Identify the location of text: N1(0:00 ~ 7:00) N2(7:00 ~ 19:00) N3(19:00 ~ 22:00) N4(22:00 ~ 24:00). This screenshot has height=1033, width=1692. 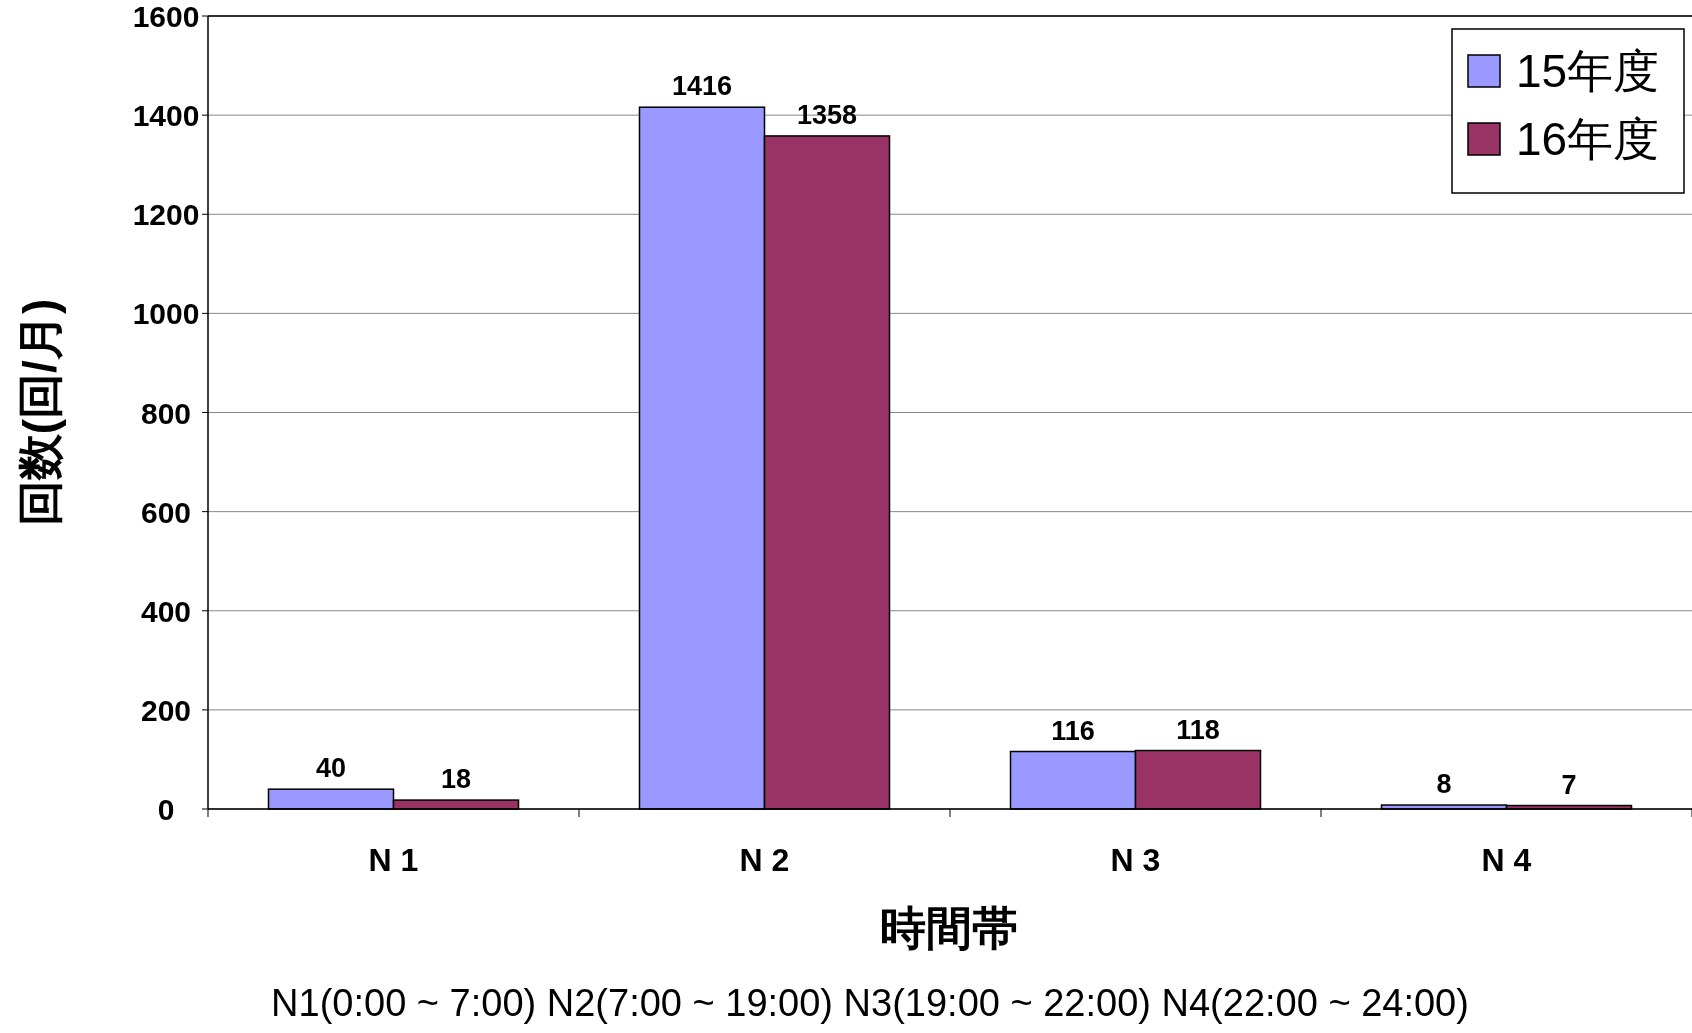
(870, 1003).